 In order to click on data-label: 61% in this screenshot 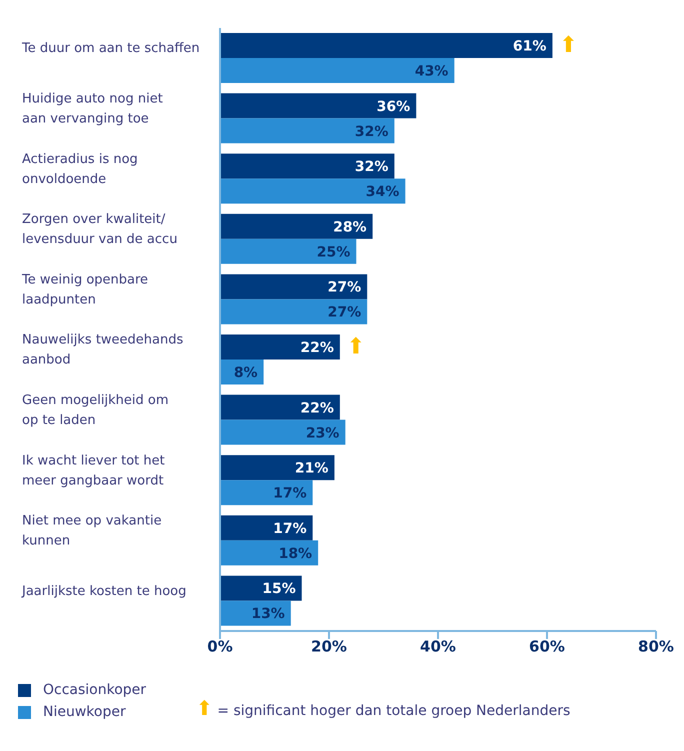, I will do `click(529, 46)`.